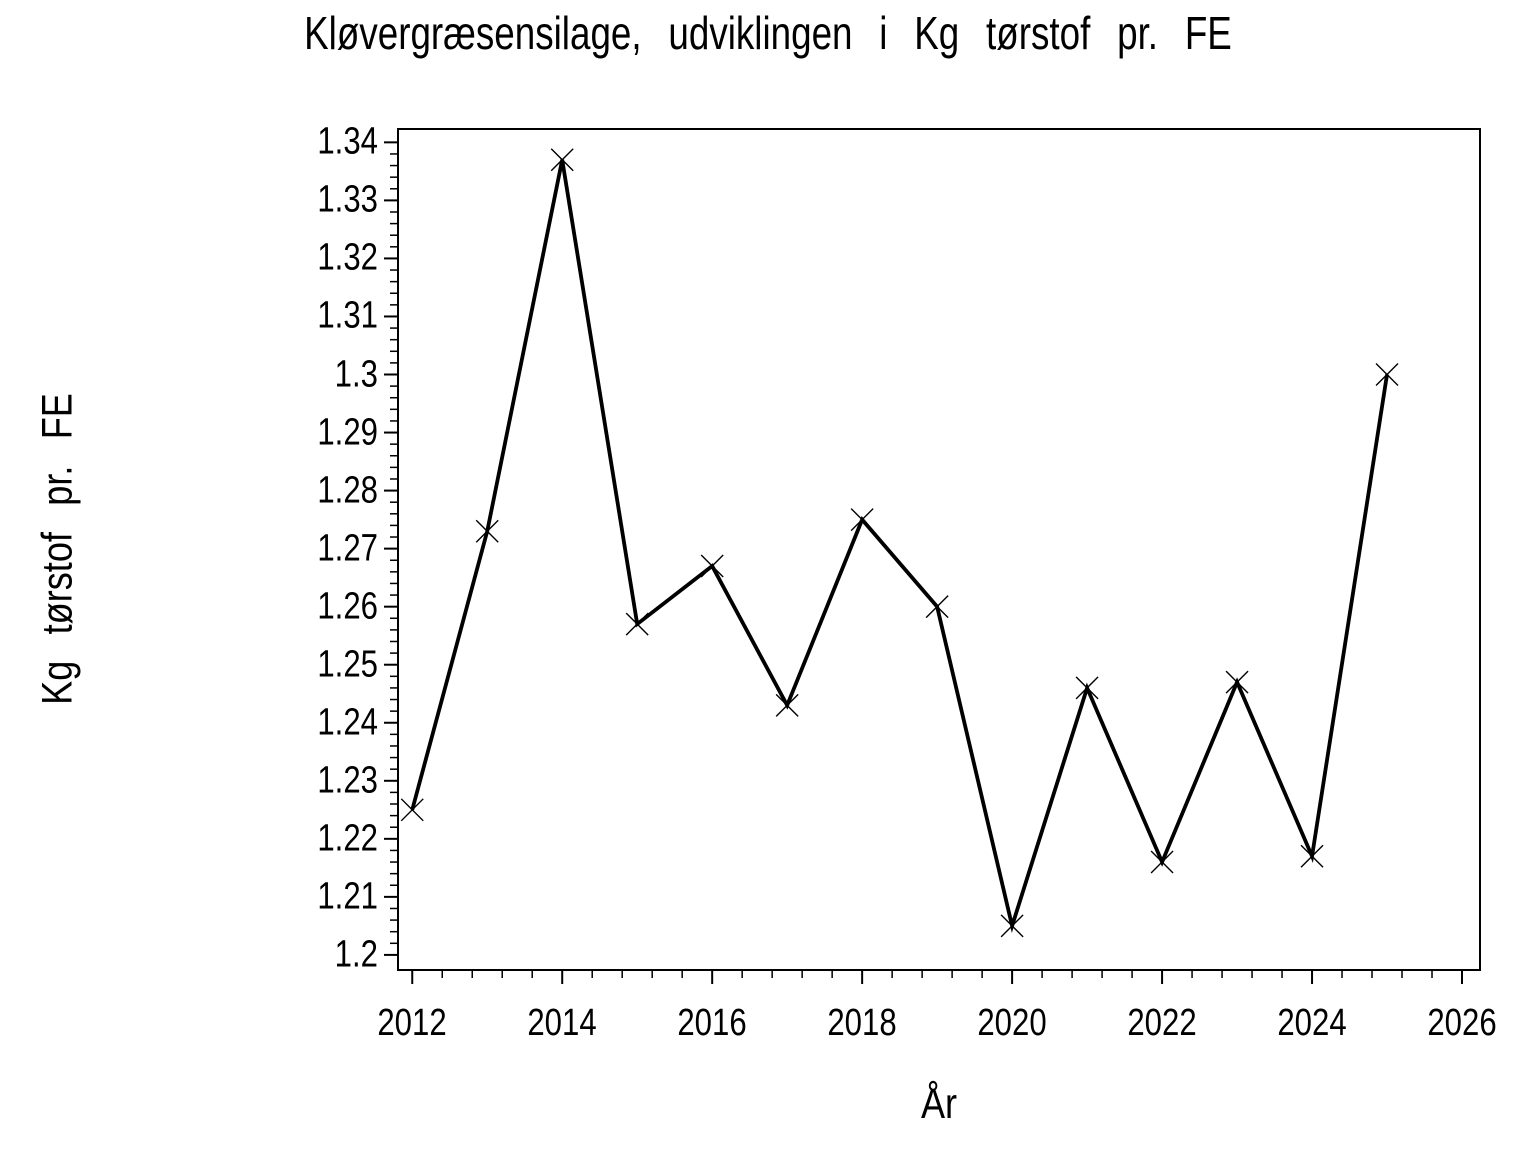  What do you see at coordinates (347, 432) in the screenshot?
I see `y-tick-label: 1.29` at bounding box center [347, 432].